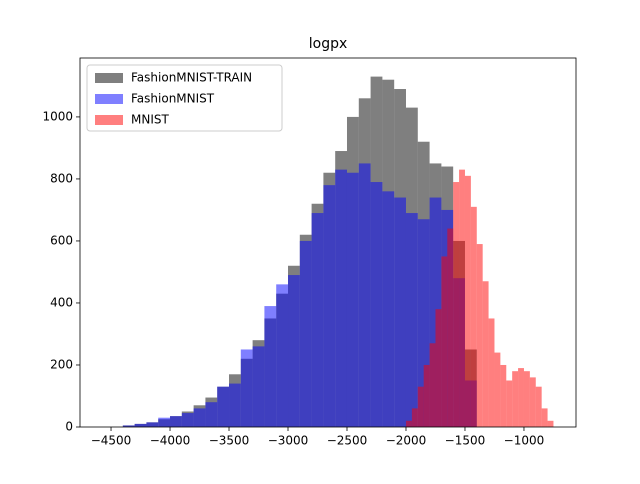  Describe the element at coordinates (69, 427) in the screenshot. I see `y-tick-label: 0` at that location.